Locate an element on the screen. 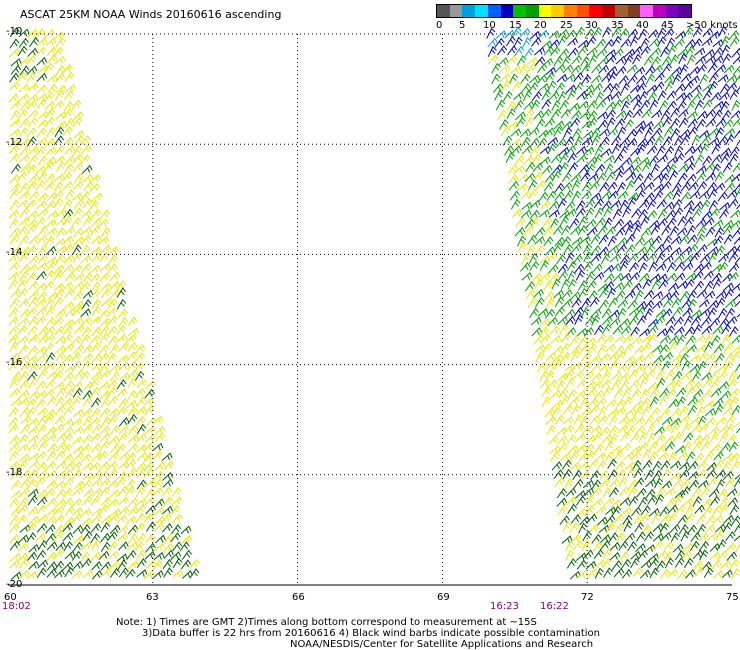  colorbar-segment is located at coordinates (532, 11).